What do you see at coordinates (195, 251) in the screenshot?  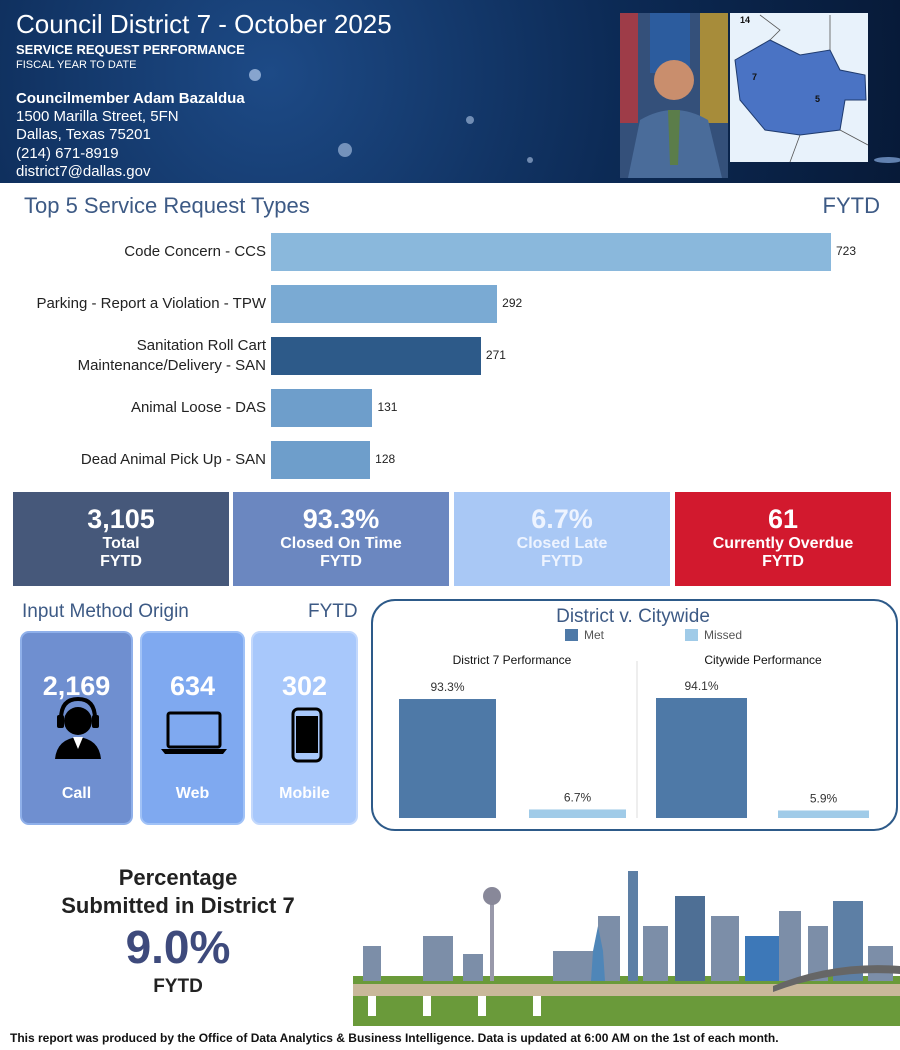 I see `category-label: Code Concern - CCS` at bounding box center [195, 251].